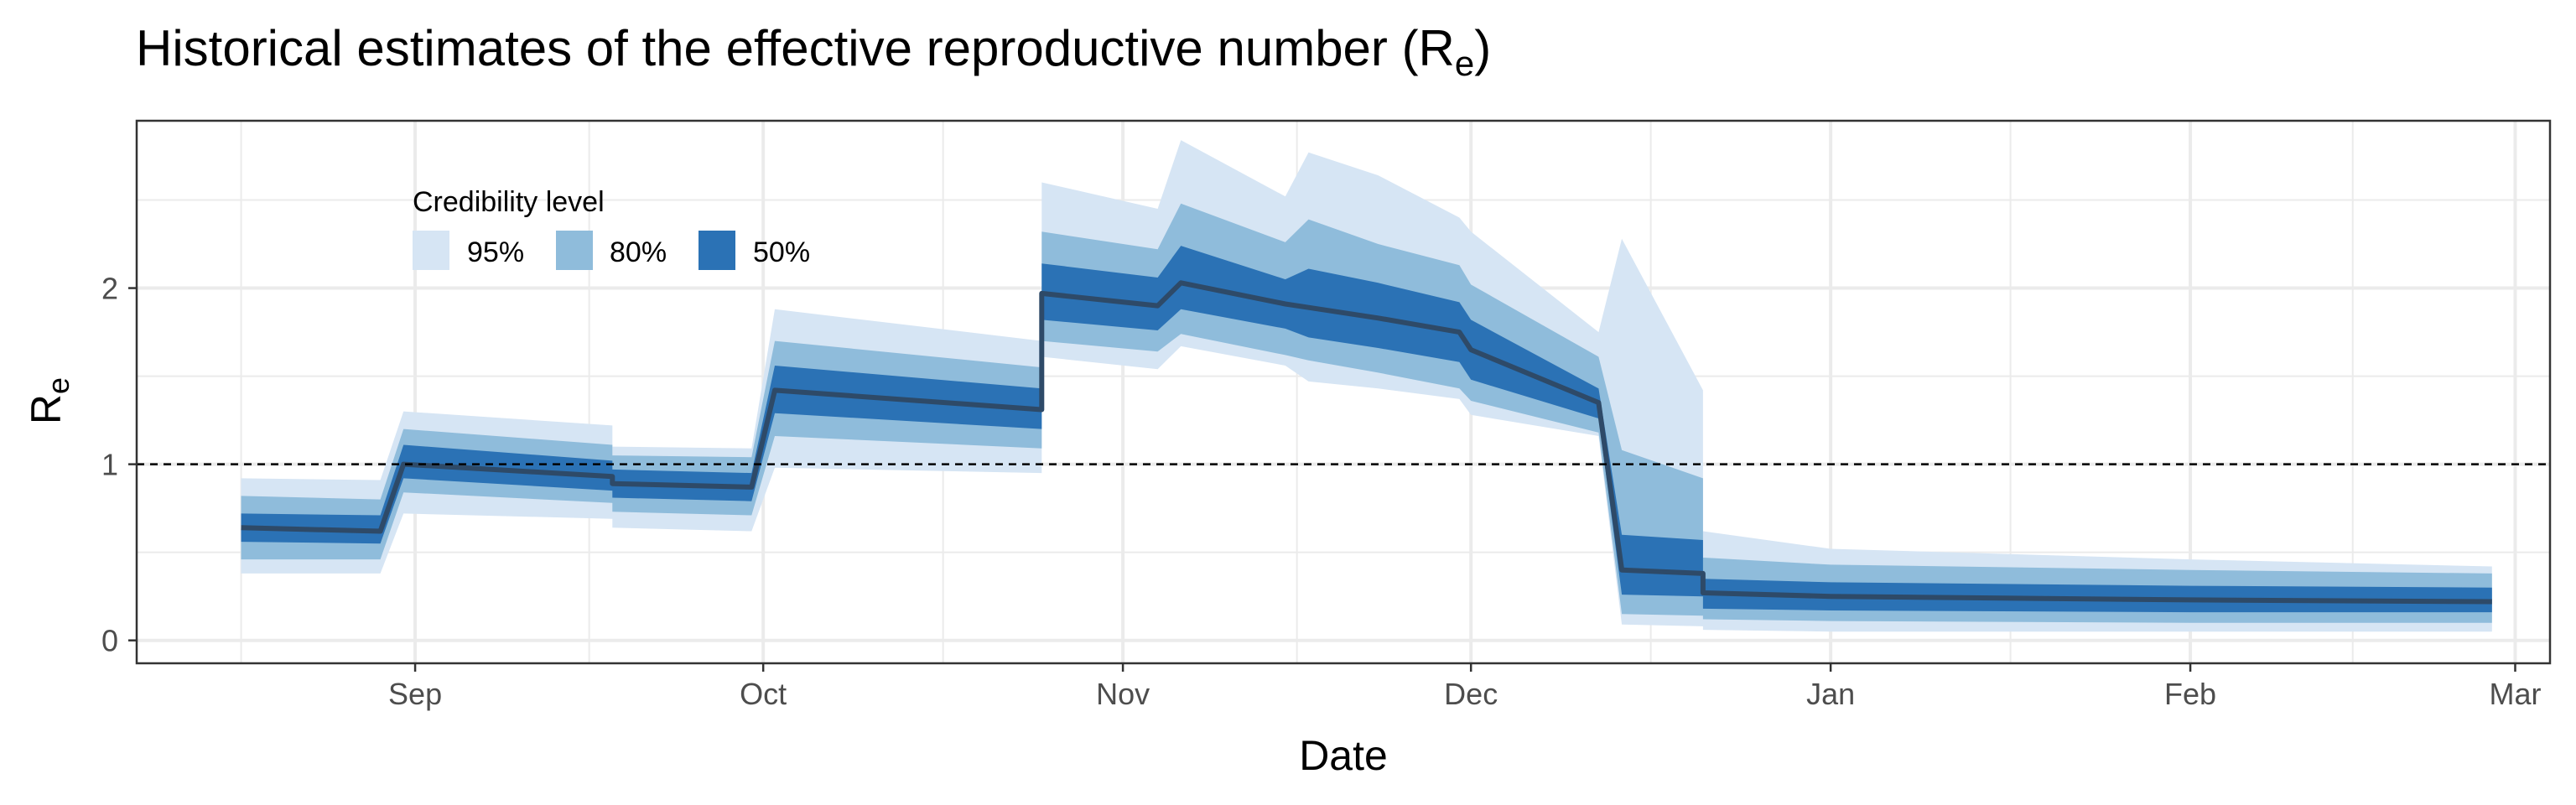 This screenshot has width=2576, height=805. Describe the element at coordinates (1482, 48) in the screenshot. I see `chart-title-close: )` at that location.